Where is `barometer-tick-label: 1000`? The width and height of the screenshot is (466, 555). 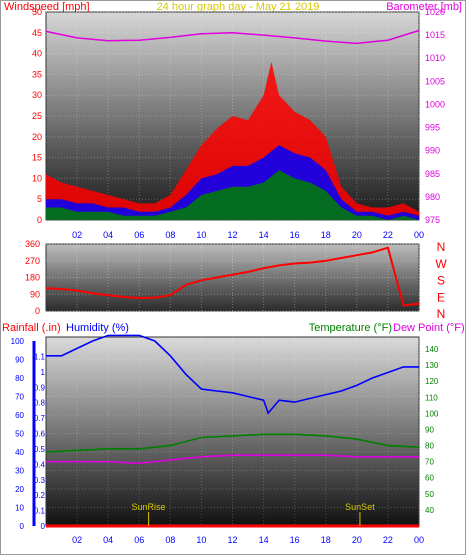
barometer-tick-label: 1000 is located at coordinates (435, 104).